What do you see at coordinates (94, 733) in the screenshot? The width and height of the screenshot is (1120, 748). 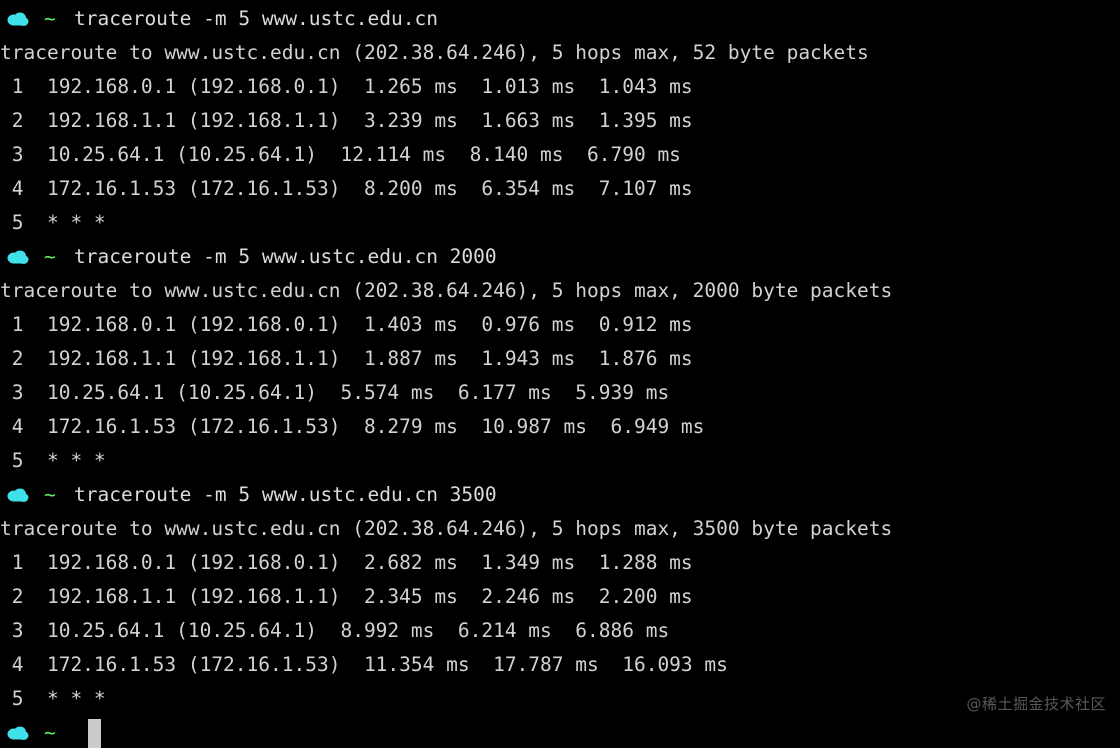 I see `text-cursor` at bounding box center [94, 733].